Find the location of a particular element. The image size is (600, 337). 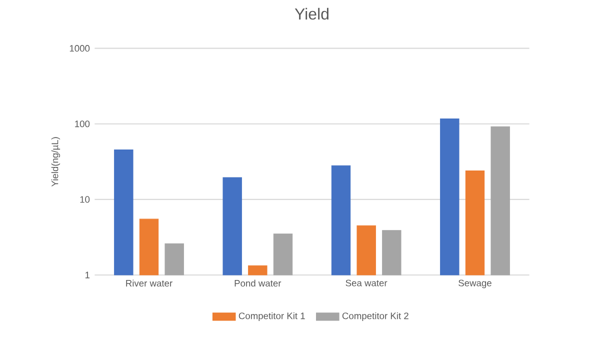

y-axis-title: Yield(ng/µL) is located at coordinates (55, 162).